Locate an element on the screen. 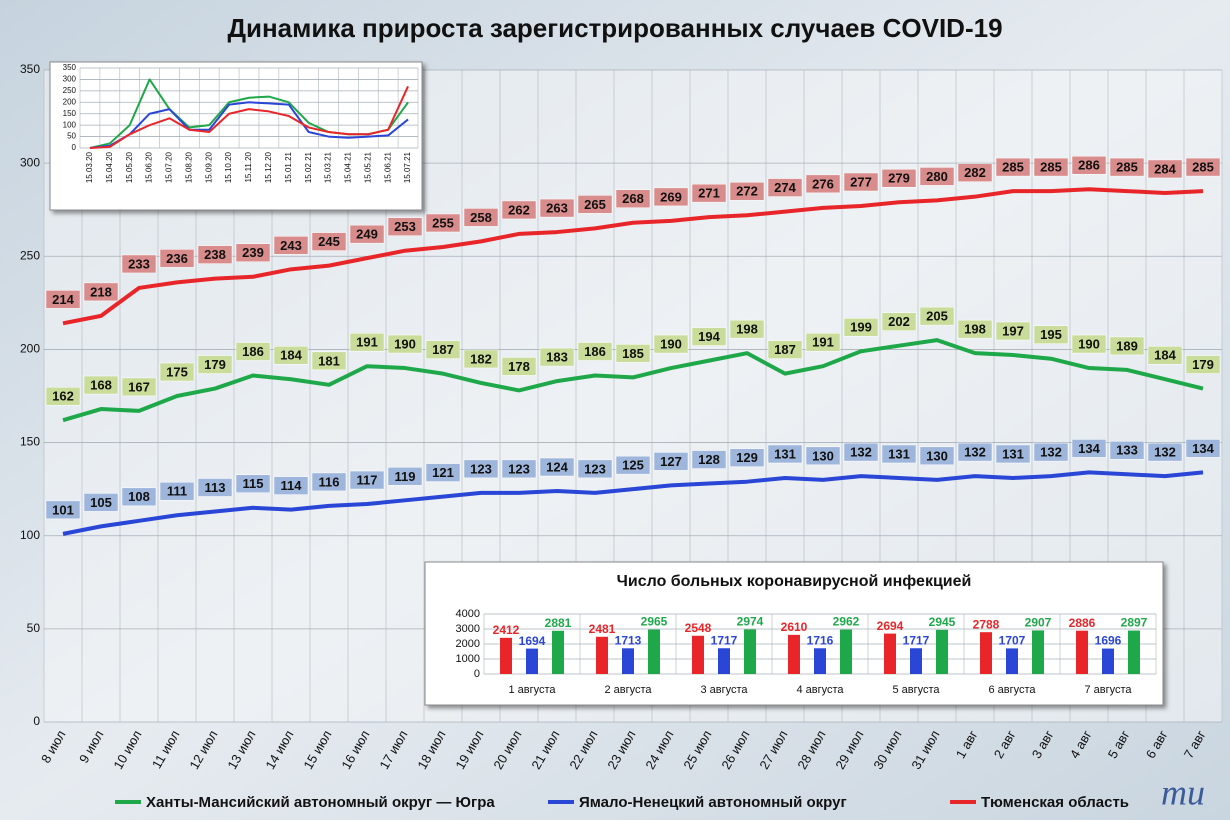 The height and width of the screenshot is (820, 1230). value-label: 276 is located at coordinates (823, 183).